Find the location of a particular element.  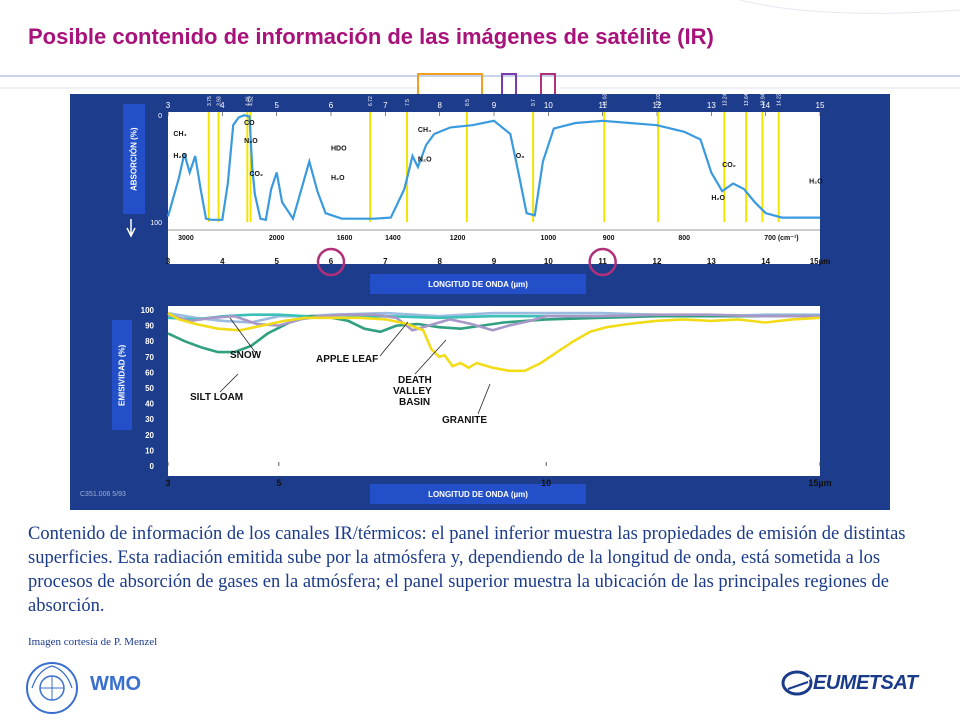

emissivity-tick-label: 30 is located at coordinates (149, 419).